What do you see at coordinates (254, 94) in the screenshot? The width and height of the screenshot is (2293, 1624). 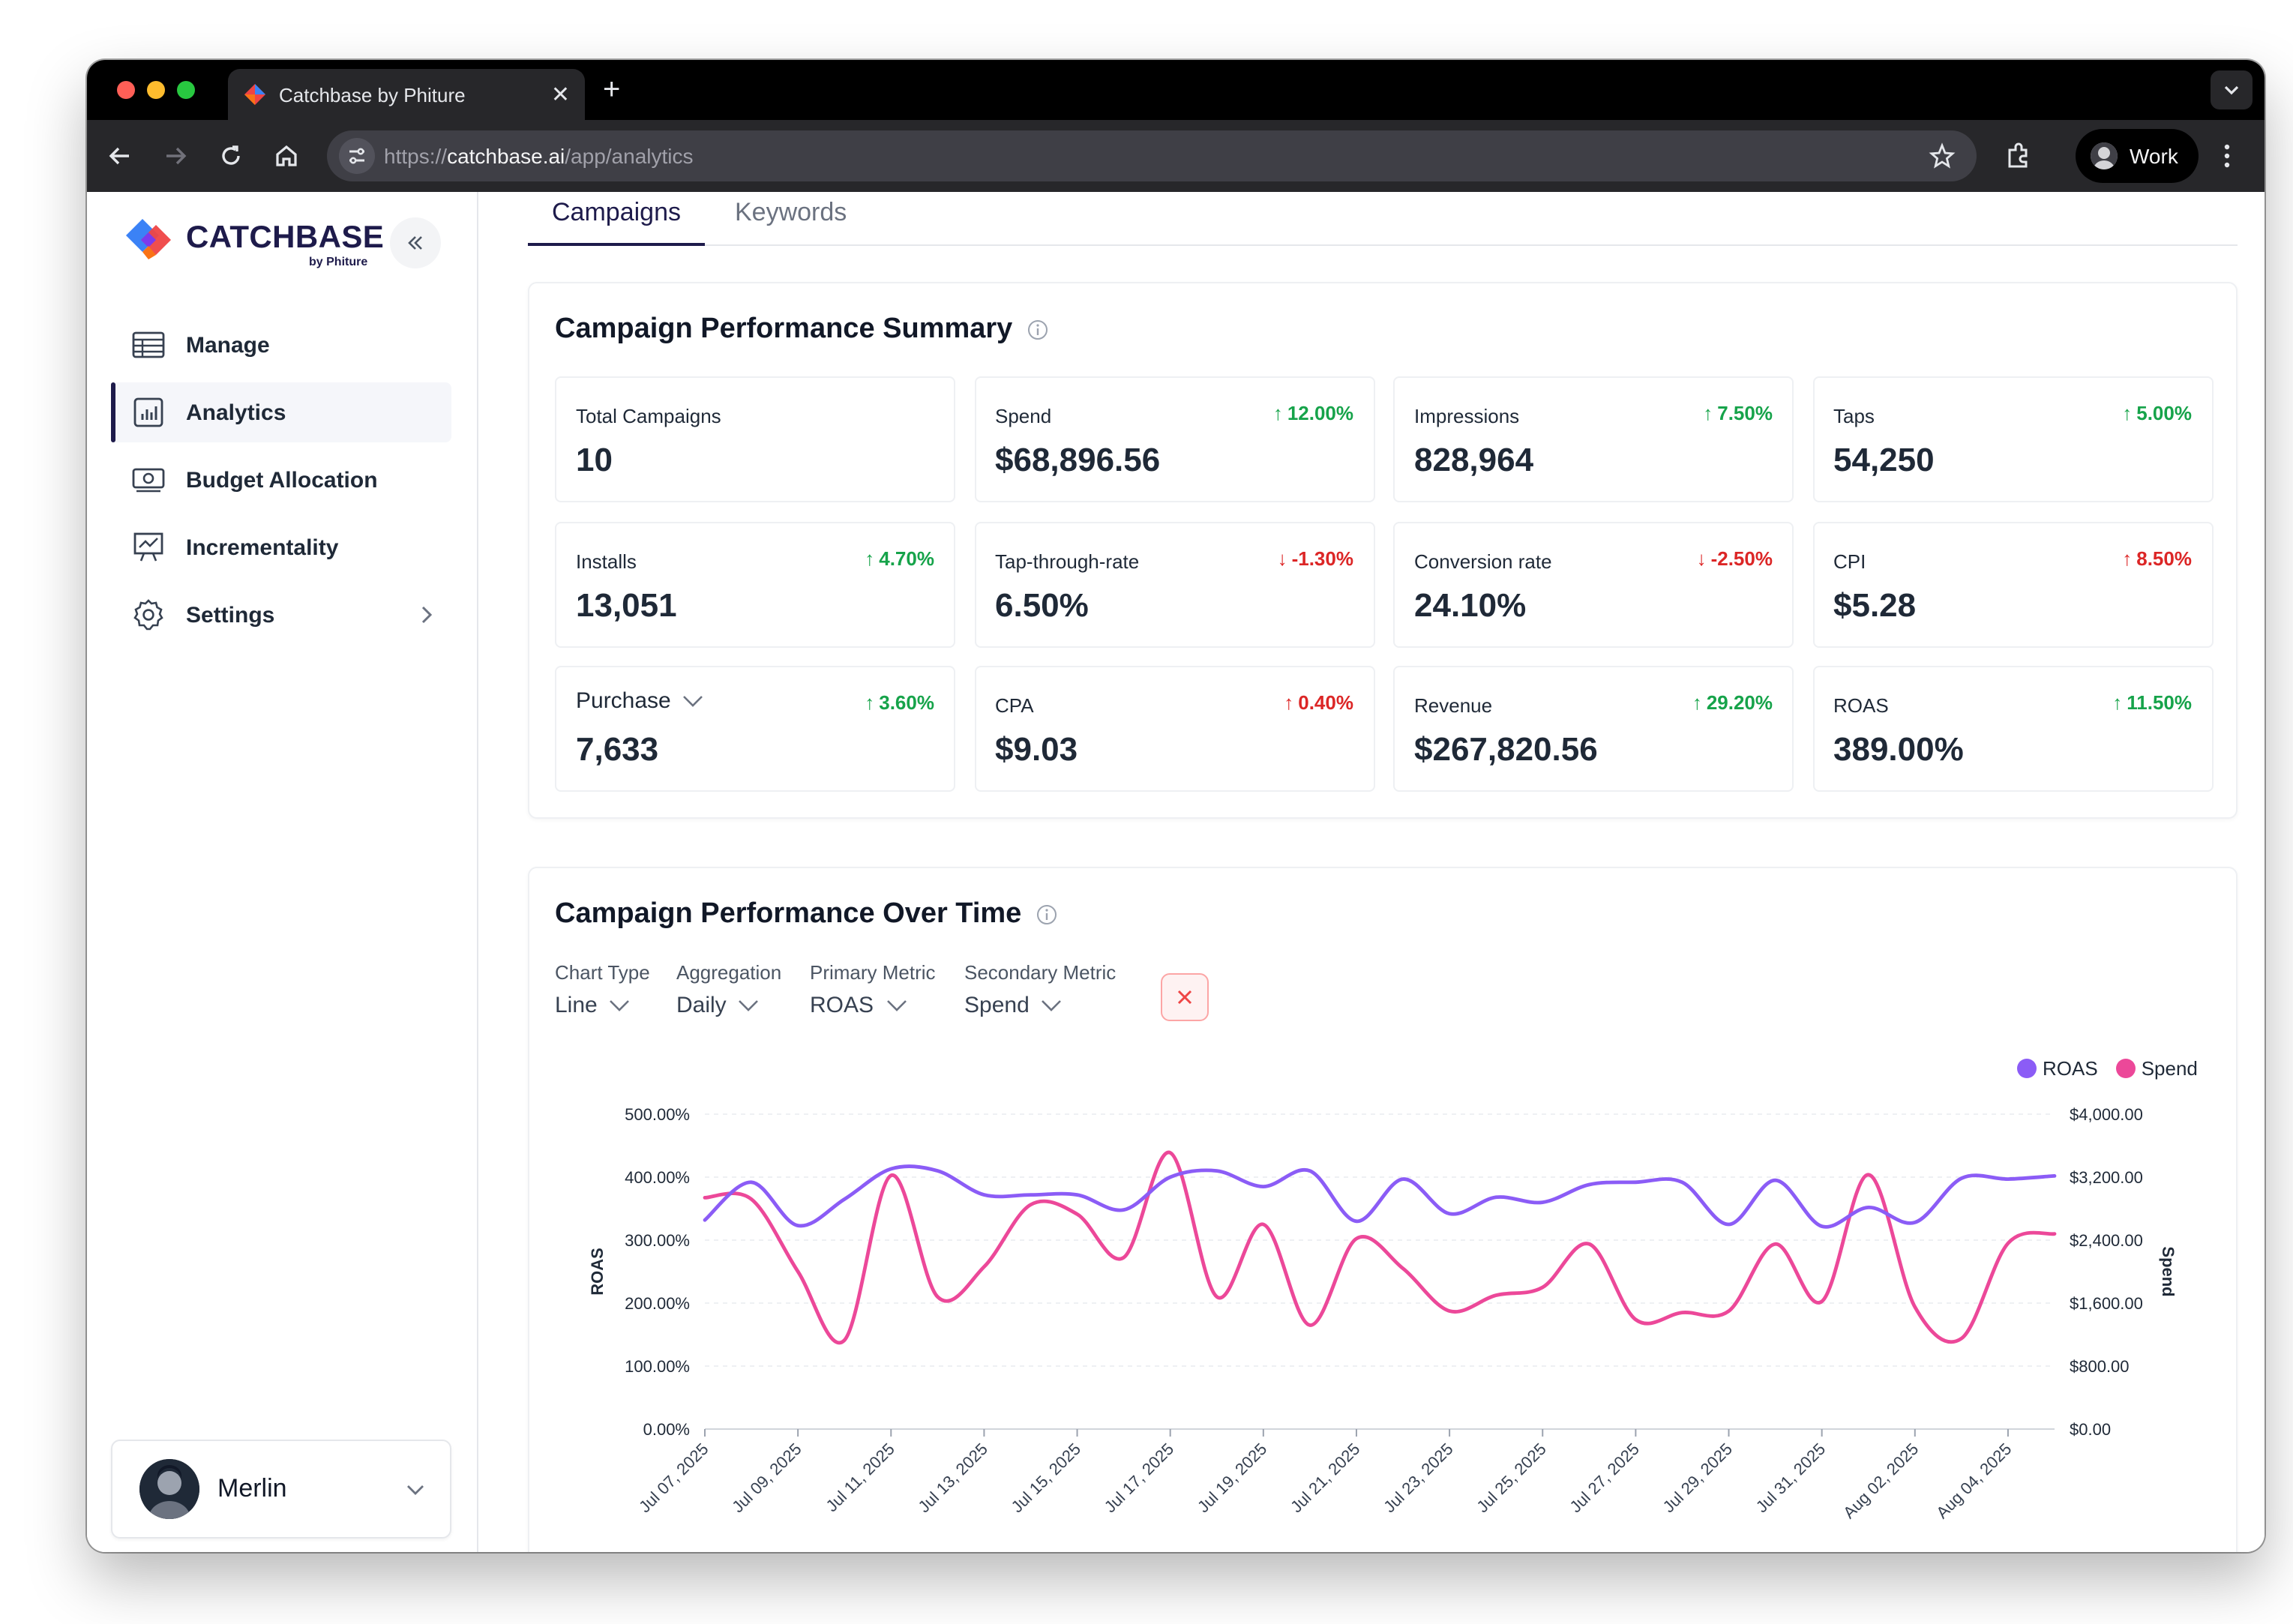 I see `catchbase-favicon-icon` at bounding box center [254, 94].